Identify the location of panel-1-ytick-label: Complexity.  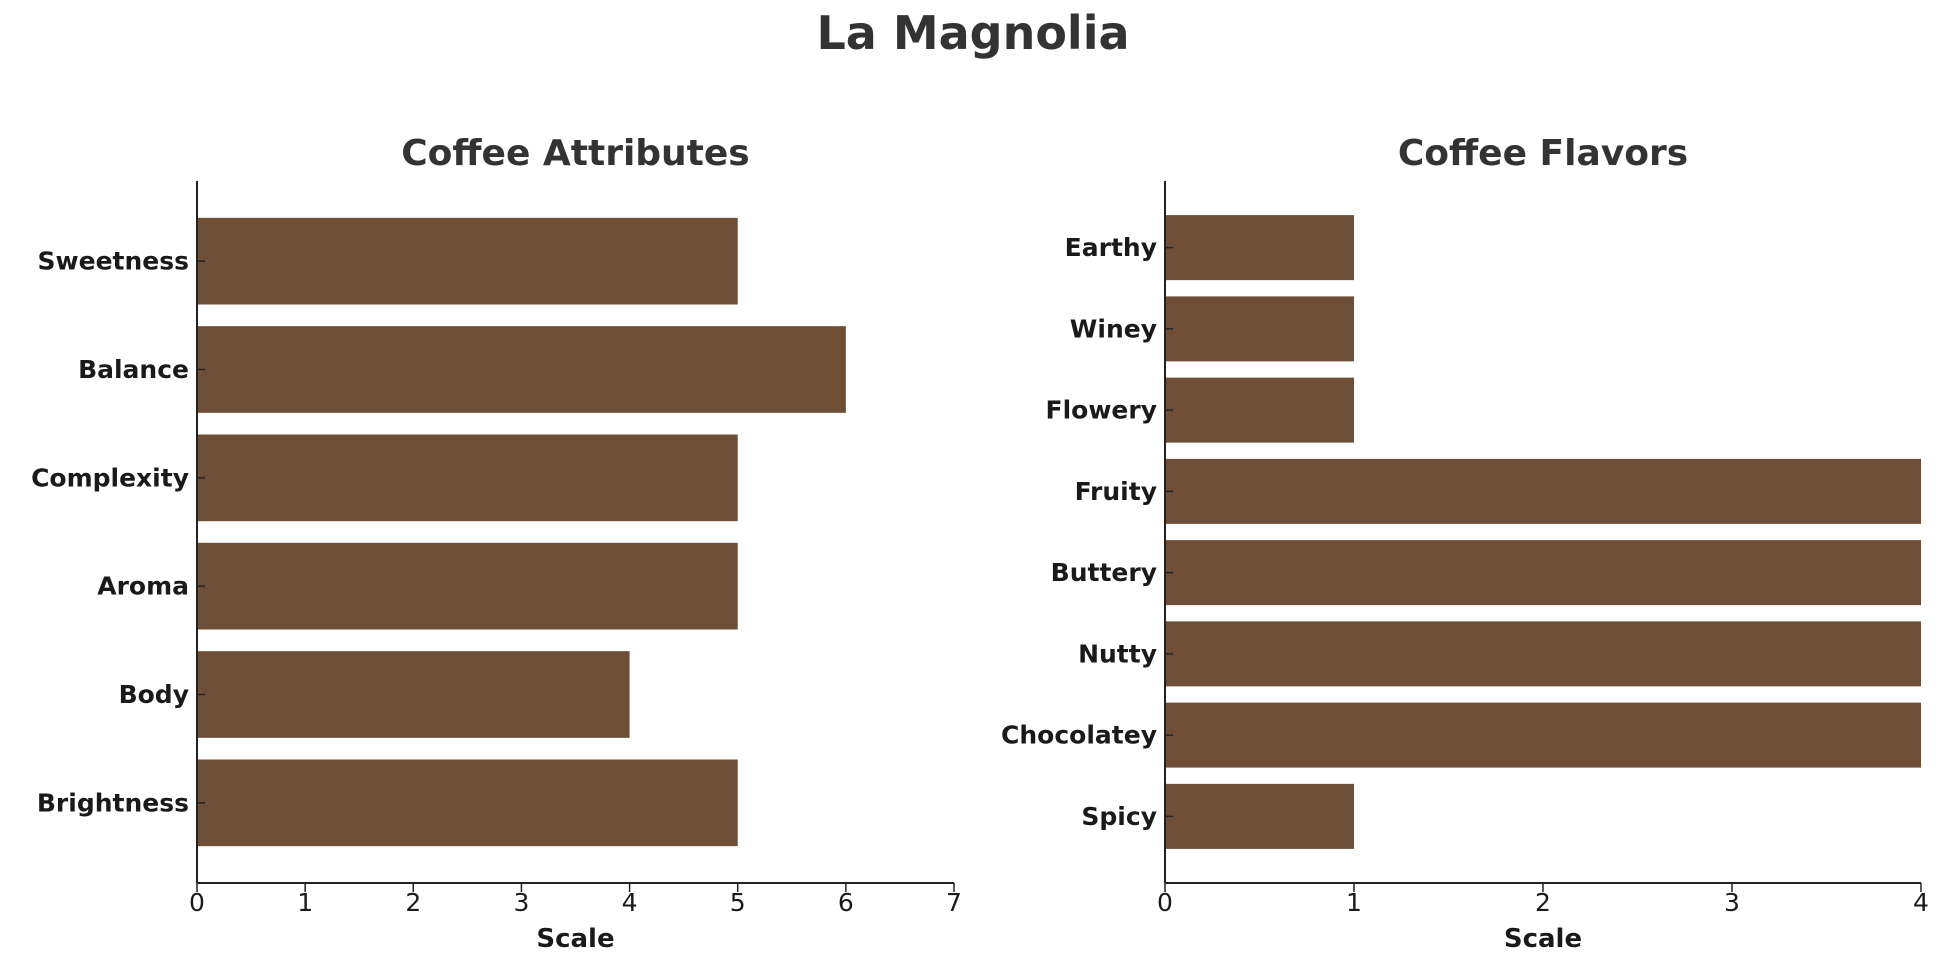
(110, 477).